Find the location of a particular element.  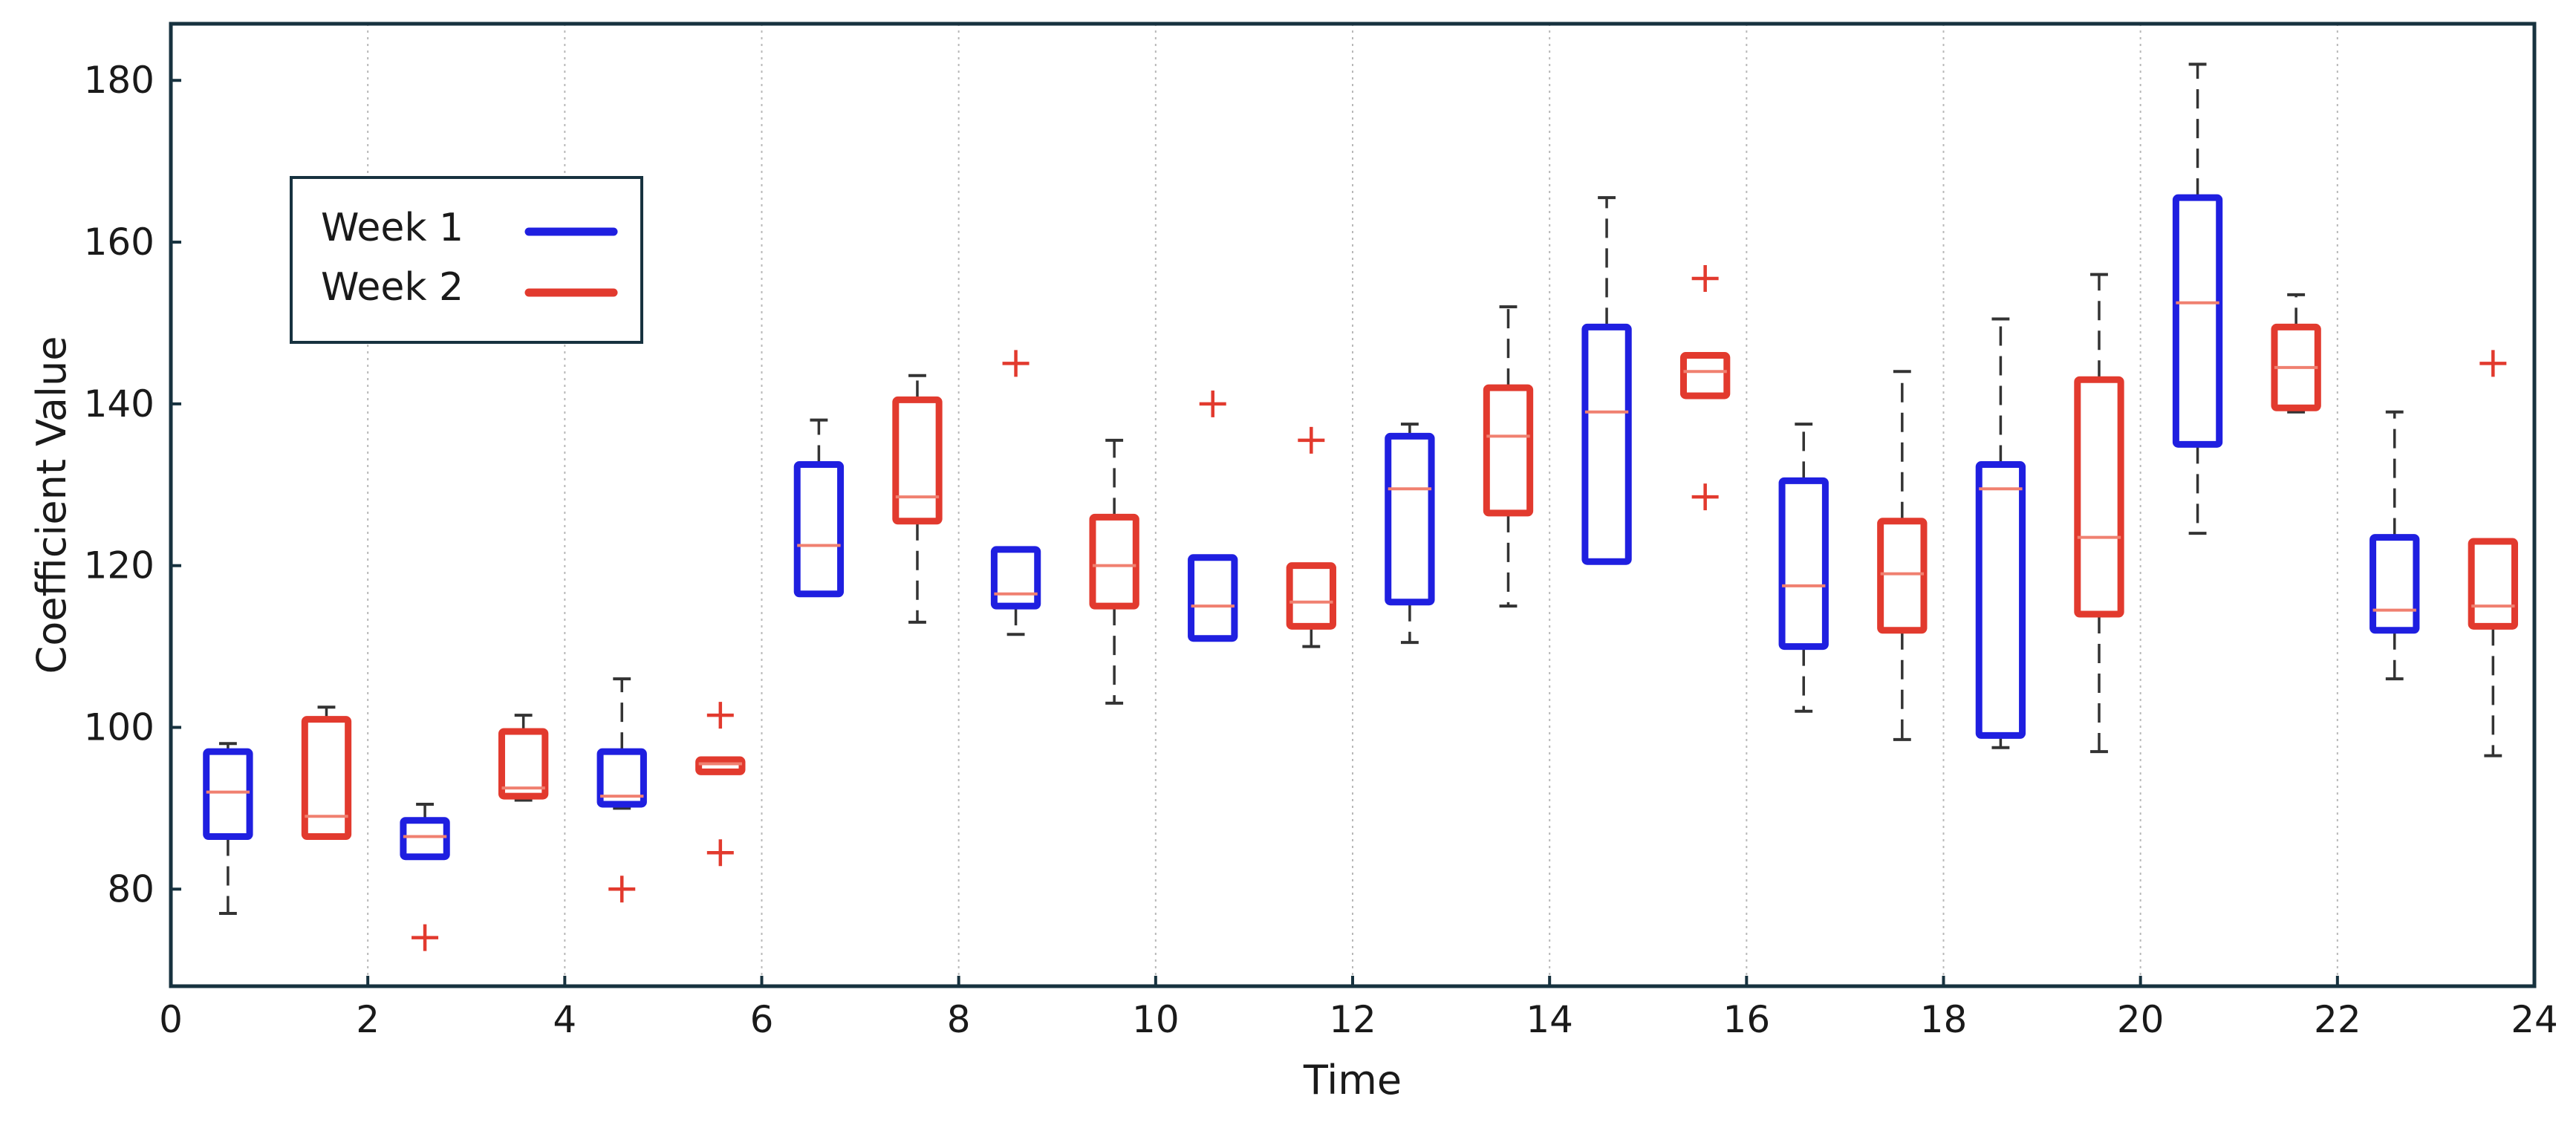

x-tick-label: 10 is located at coordinates (1156, 1020).